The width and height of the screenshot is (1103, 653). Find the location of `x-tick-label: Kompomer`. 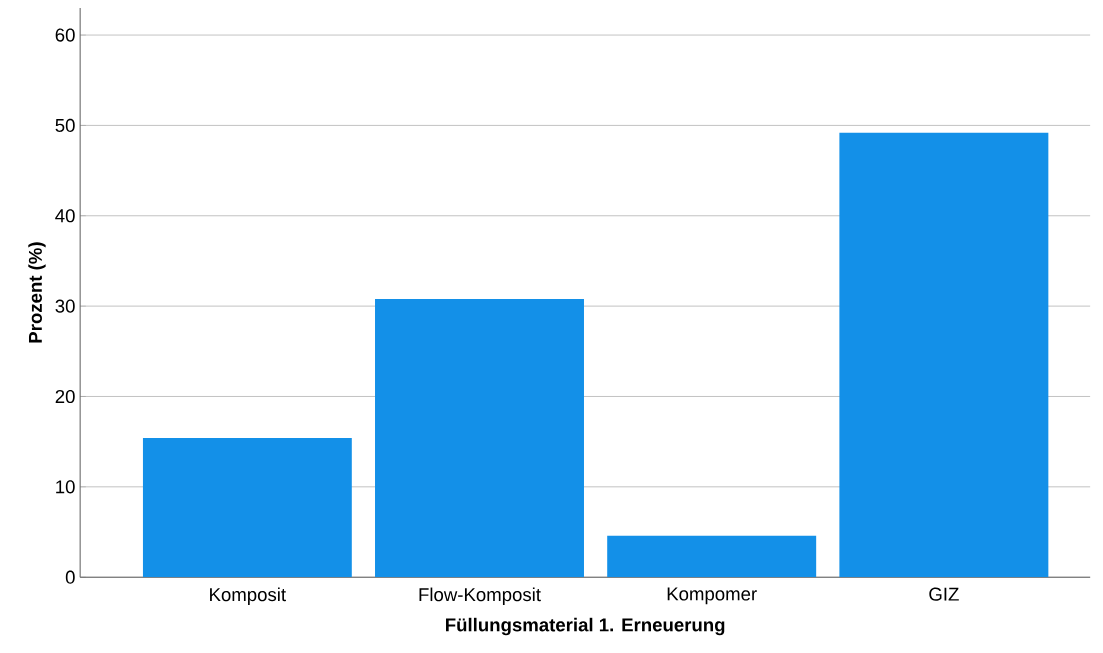

x-tick-label: Kompomer is located at coordinates (712, 596).